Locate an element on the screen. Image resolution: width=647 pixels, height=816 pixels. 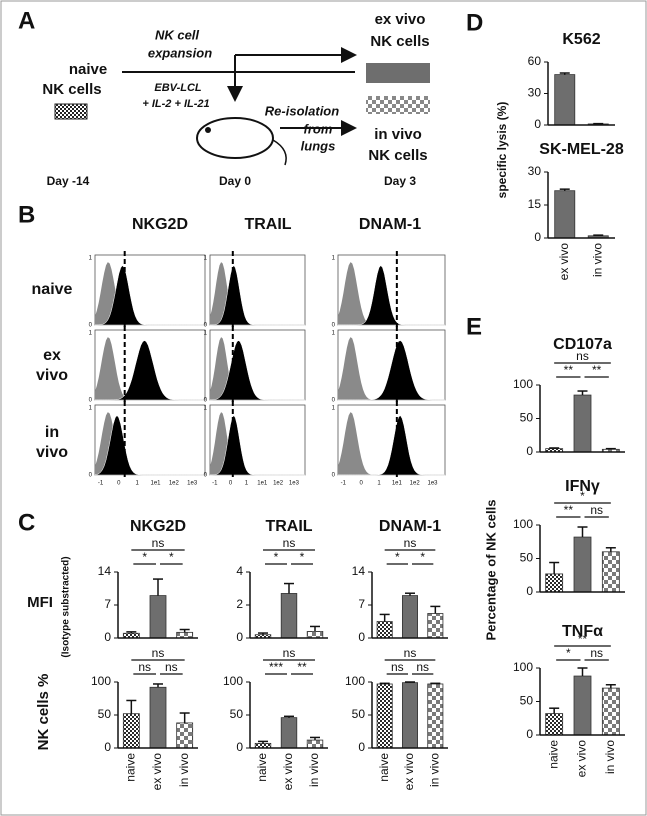
chart-title: IFNγ is located at coordinates (582, 486).